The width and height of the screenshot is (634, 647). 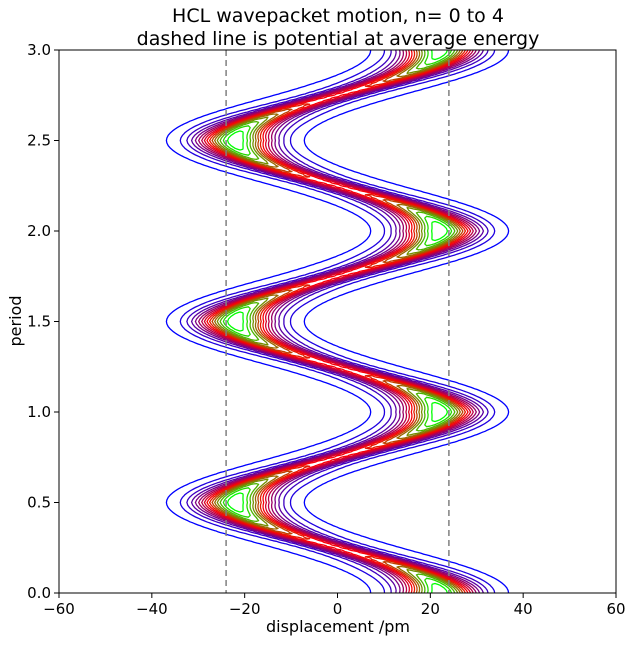 What do you see at coordinates (39, 50) in the screenshot?
I see `y-tick-label: 3.0` at bounding box center [39, 50].